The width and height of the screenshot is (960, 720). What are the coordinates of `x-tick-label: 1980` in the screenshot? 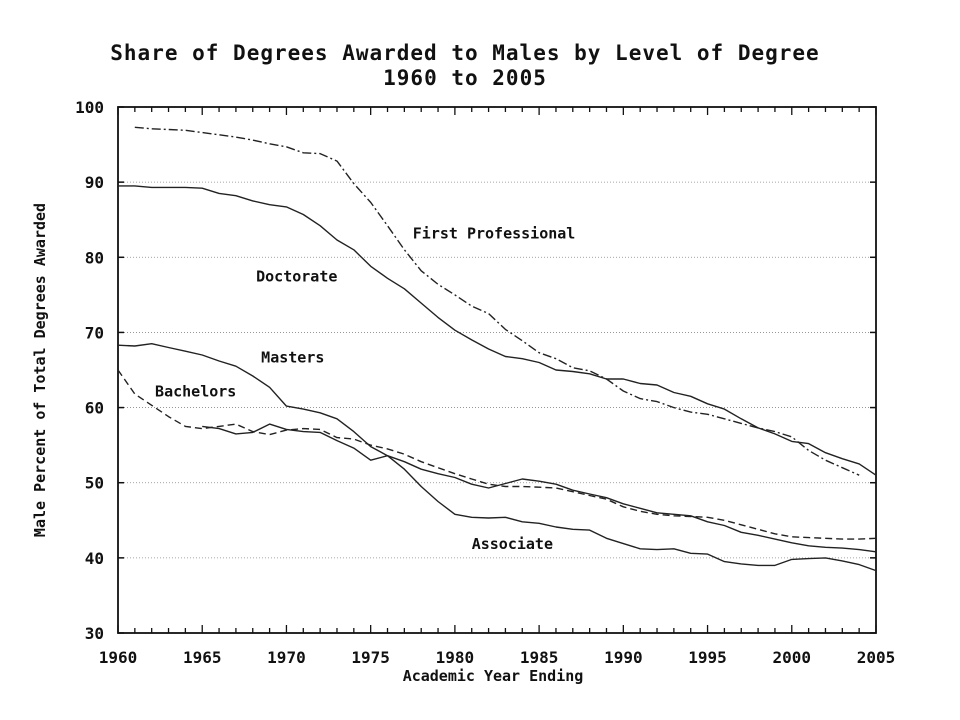 It's located at (455, 657).